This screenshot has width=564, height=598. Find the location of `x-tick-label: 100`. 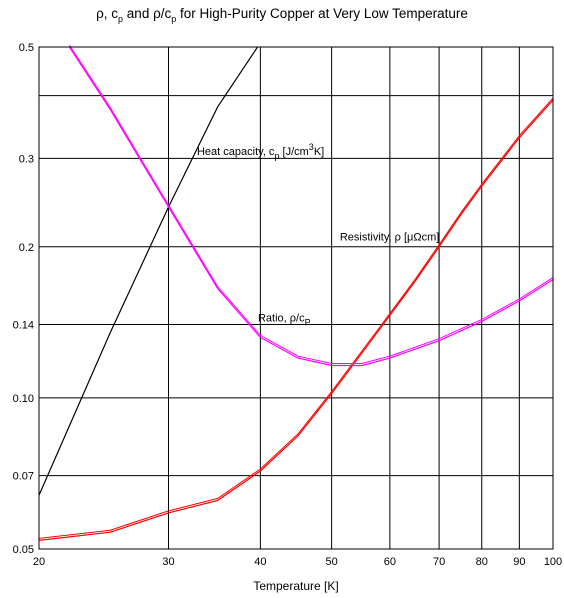

x-tick-label: 100 is located at coordinates (553, 562).